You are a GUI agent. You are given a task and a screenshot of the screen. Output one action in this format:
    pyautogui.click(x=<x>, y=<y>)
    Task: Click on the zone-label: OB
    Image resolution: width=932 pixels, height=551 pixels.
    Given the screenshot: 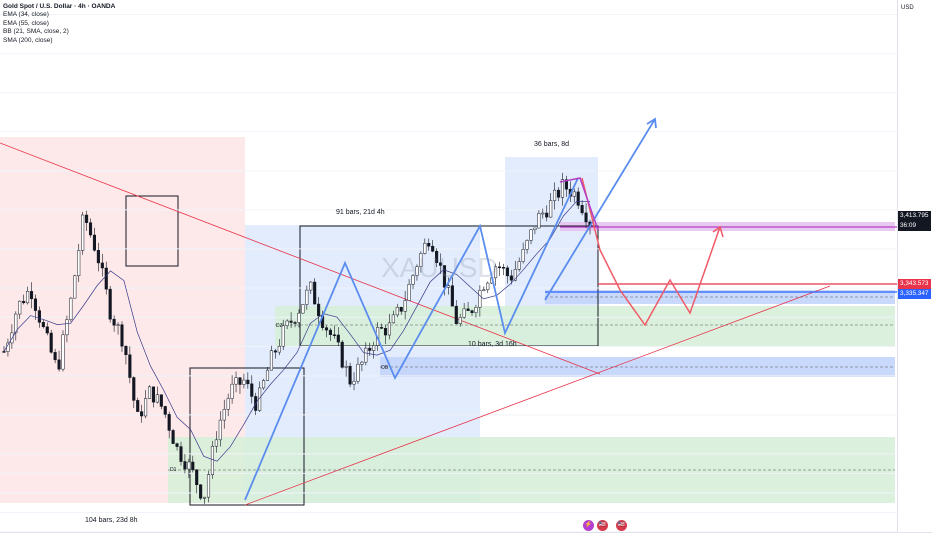 What is the action you would take?
    pyautogui.click(x=385, y=368)
    